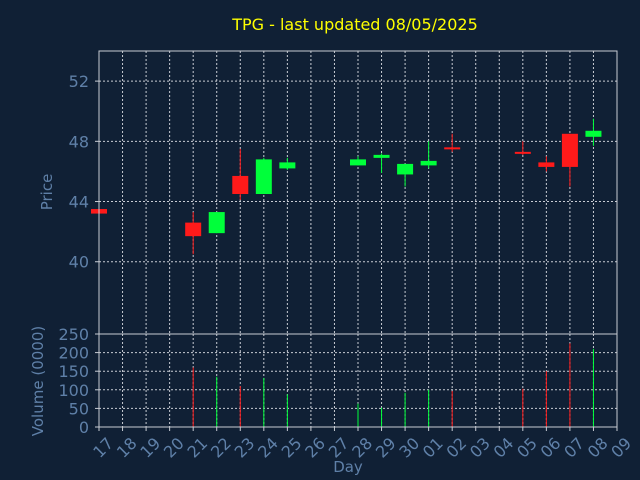 The height and width of the screenshot is (480, 640). Describe the element at coordinates (79, 202) in the screenshot. I see `price-tick-label: 44` at that location.